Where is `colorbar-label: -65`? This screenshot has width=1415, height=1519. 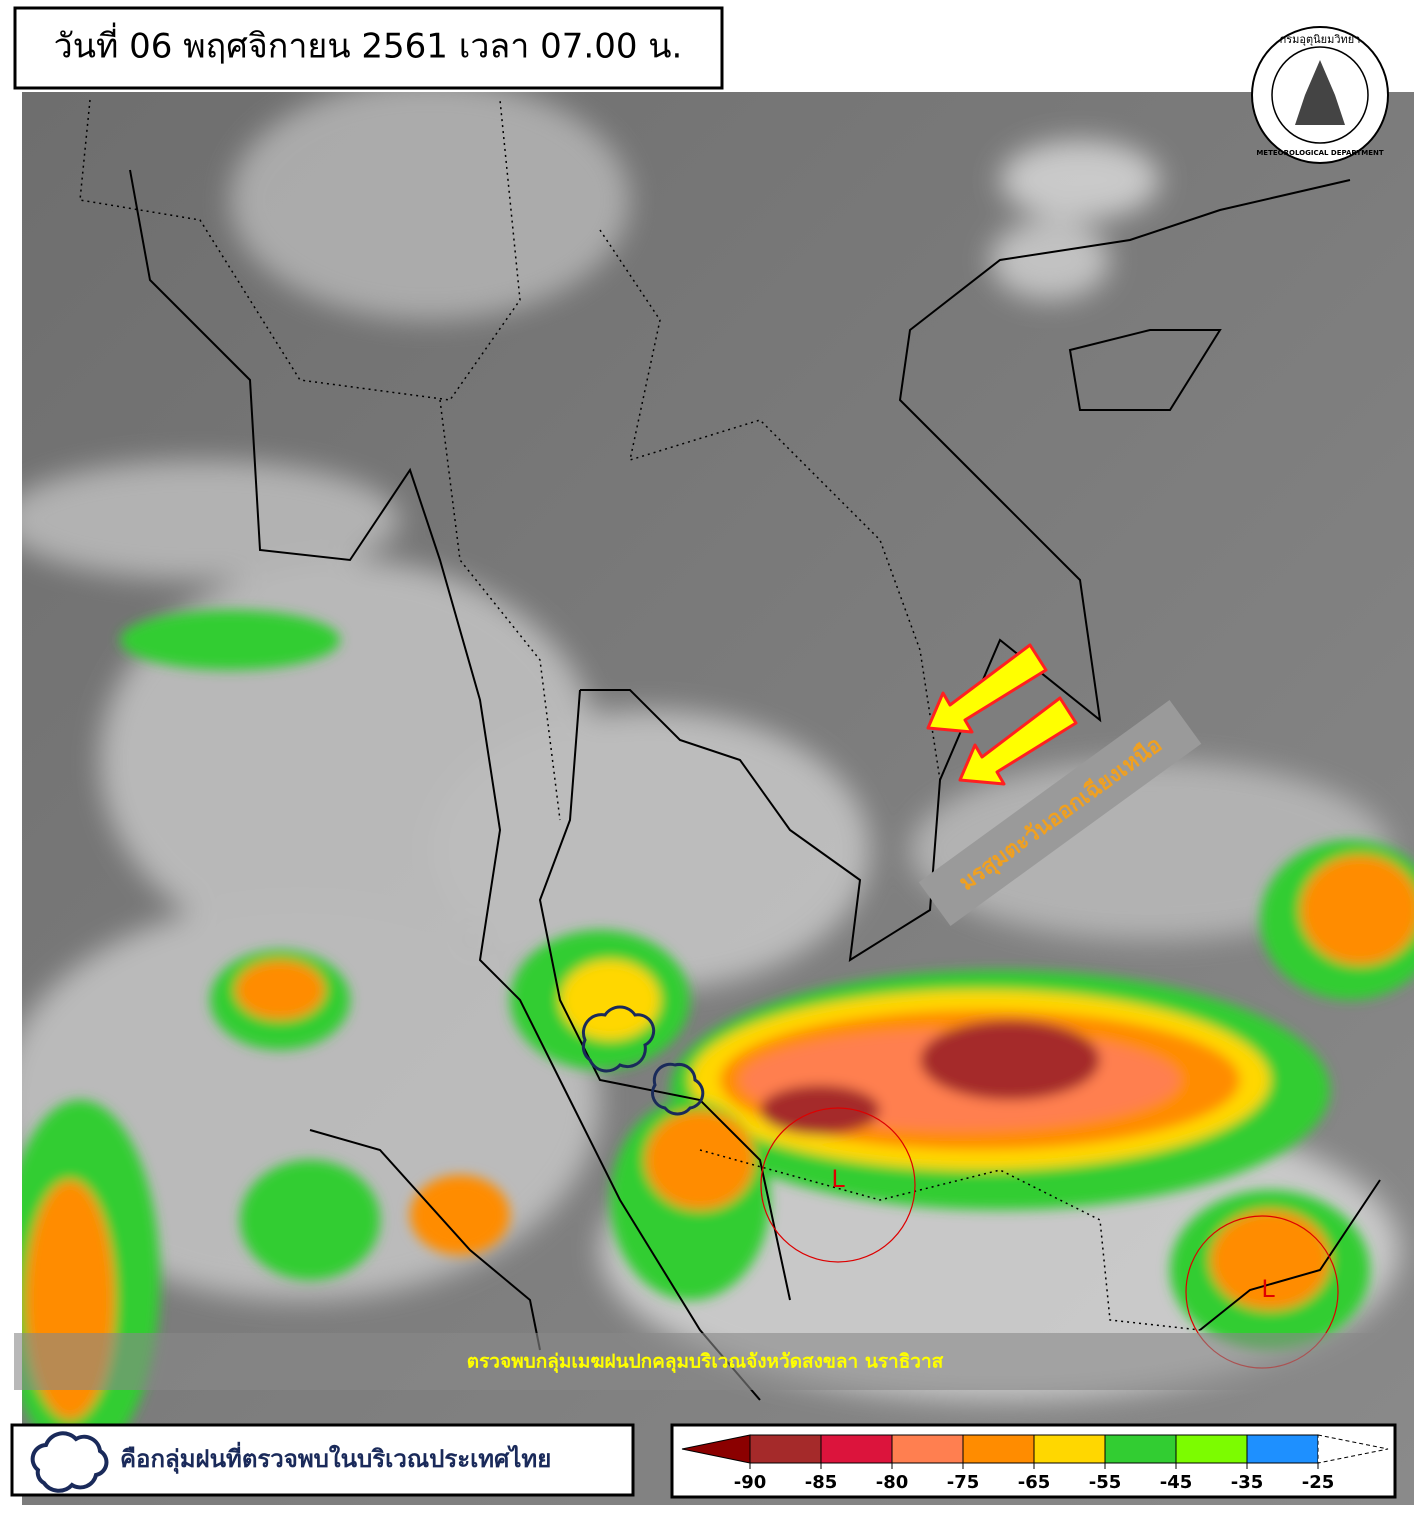 colorbar-label: -65 is located at coordinates (1034, 1482).